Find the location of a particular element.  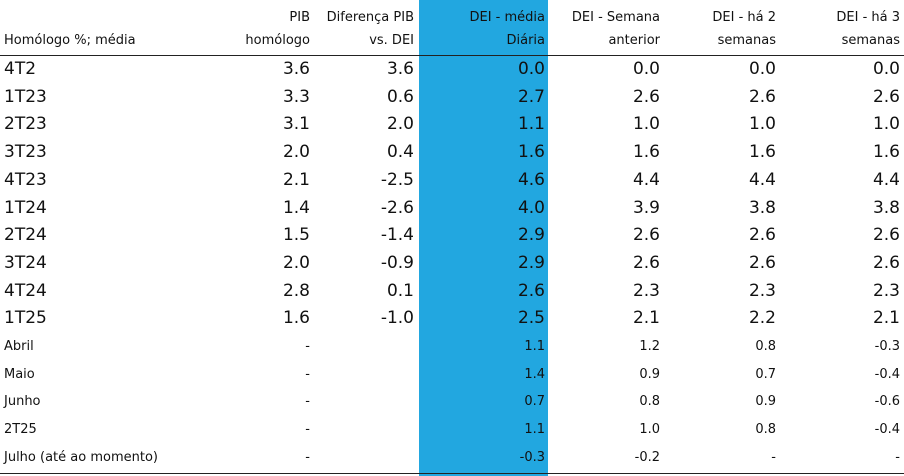

row-label: Julho (até ao momento) is located at coordinates (81, 457).